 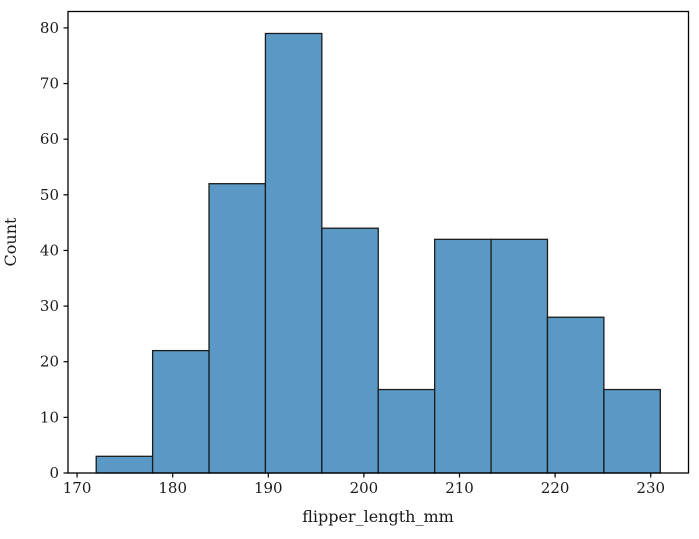 What do you see at coordinates (49, 417) in the screenshot?
I see `y-tick-label: 10` at bounding box center [49, 417].